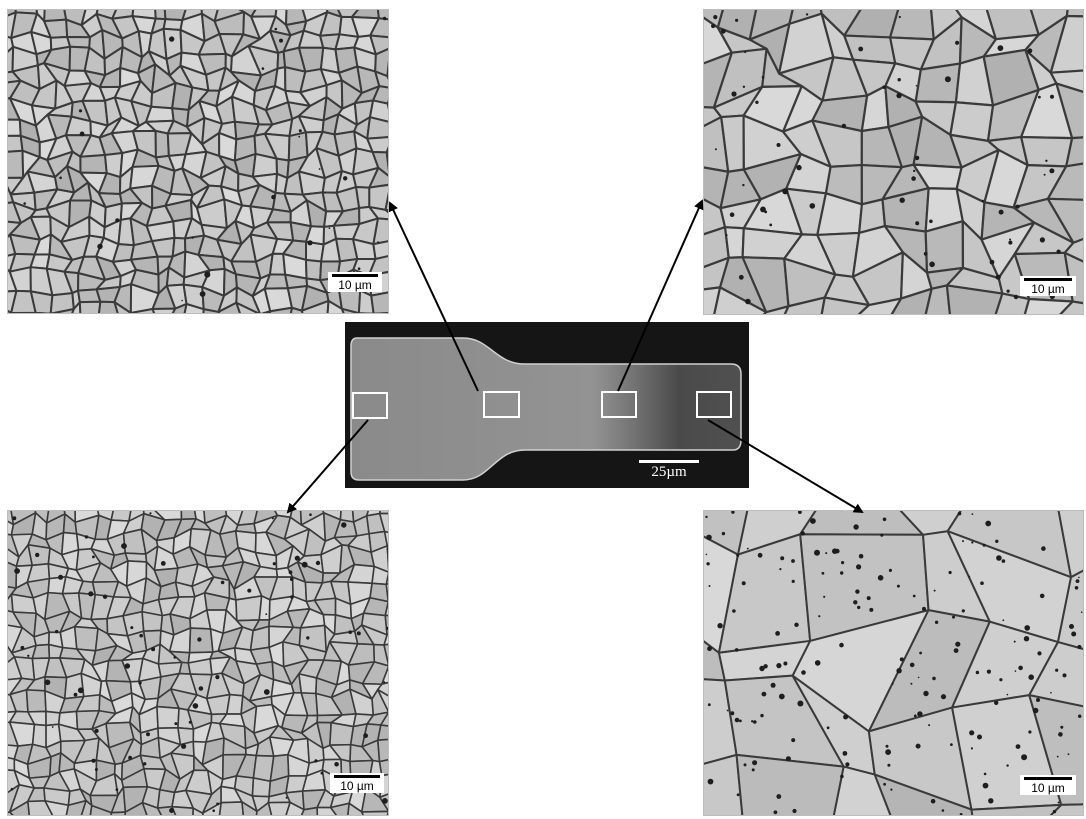 The width and height of the screenshot is (1086, 819). I want to click on micrograph-bottom-left: 10 µm, so click(198, 663).